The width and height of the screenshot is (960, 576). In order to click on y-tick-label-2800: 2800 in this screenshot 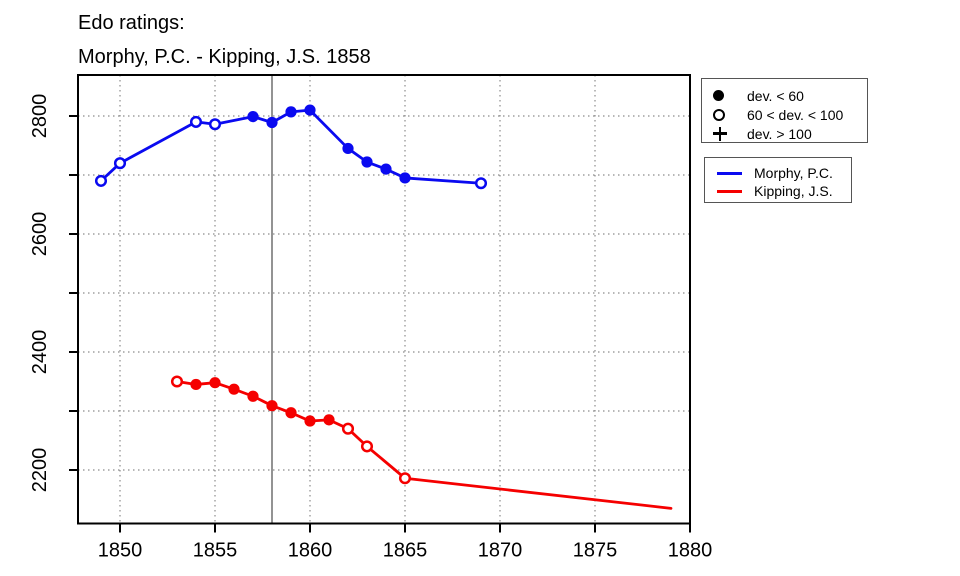, I will do `click(40, 116)`.